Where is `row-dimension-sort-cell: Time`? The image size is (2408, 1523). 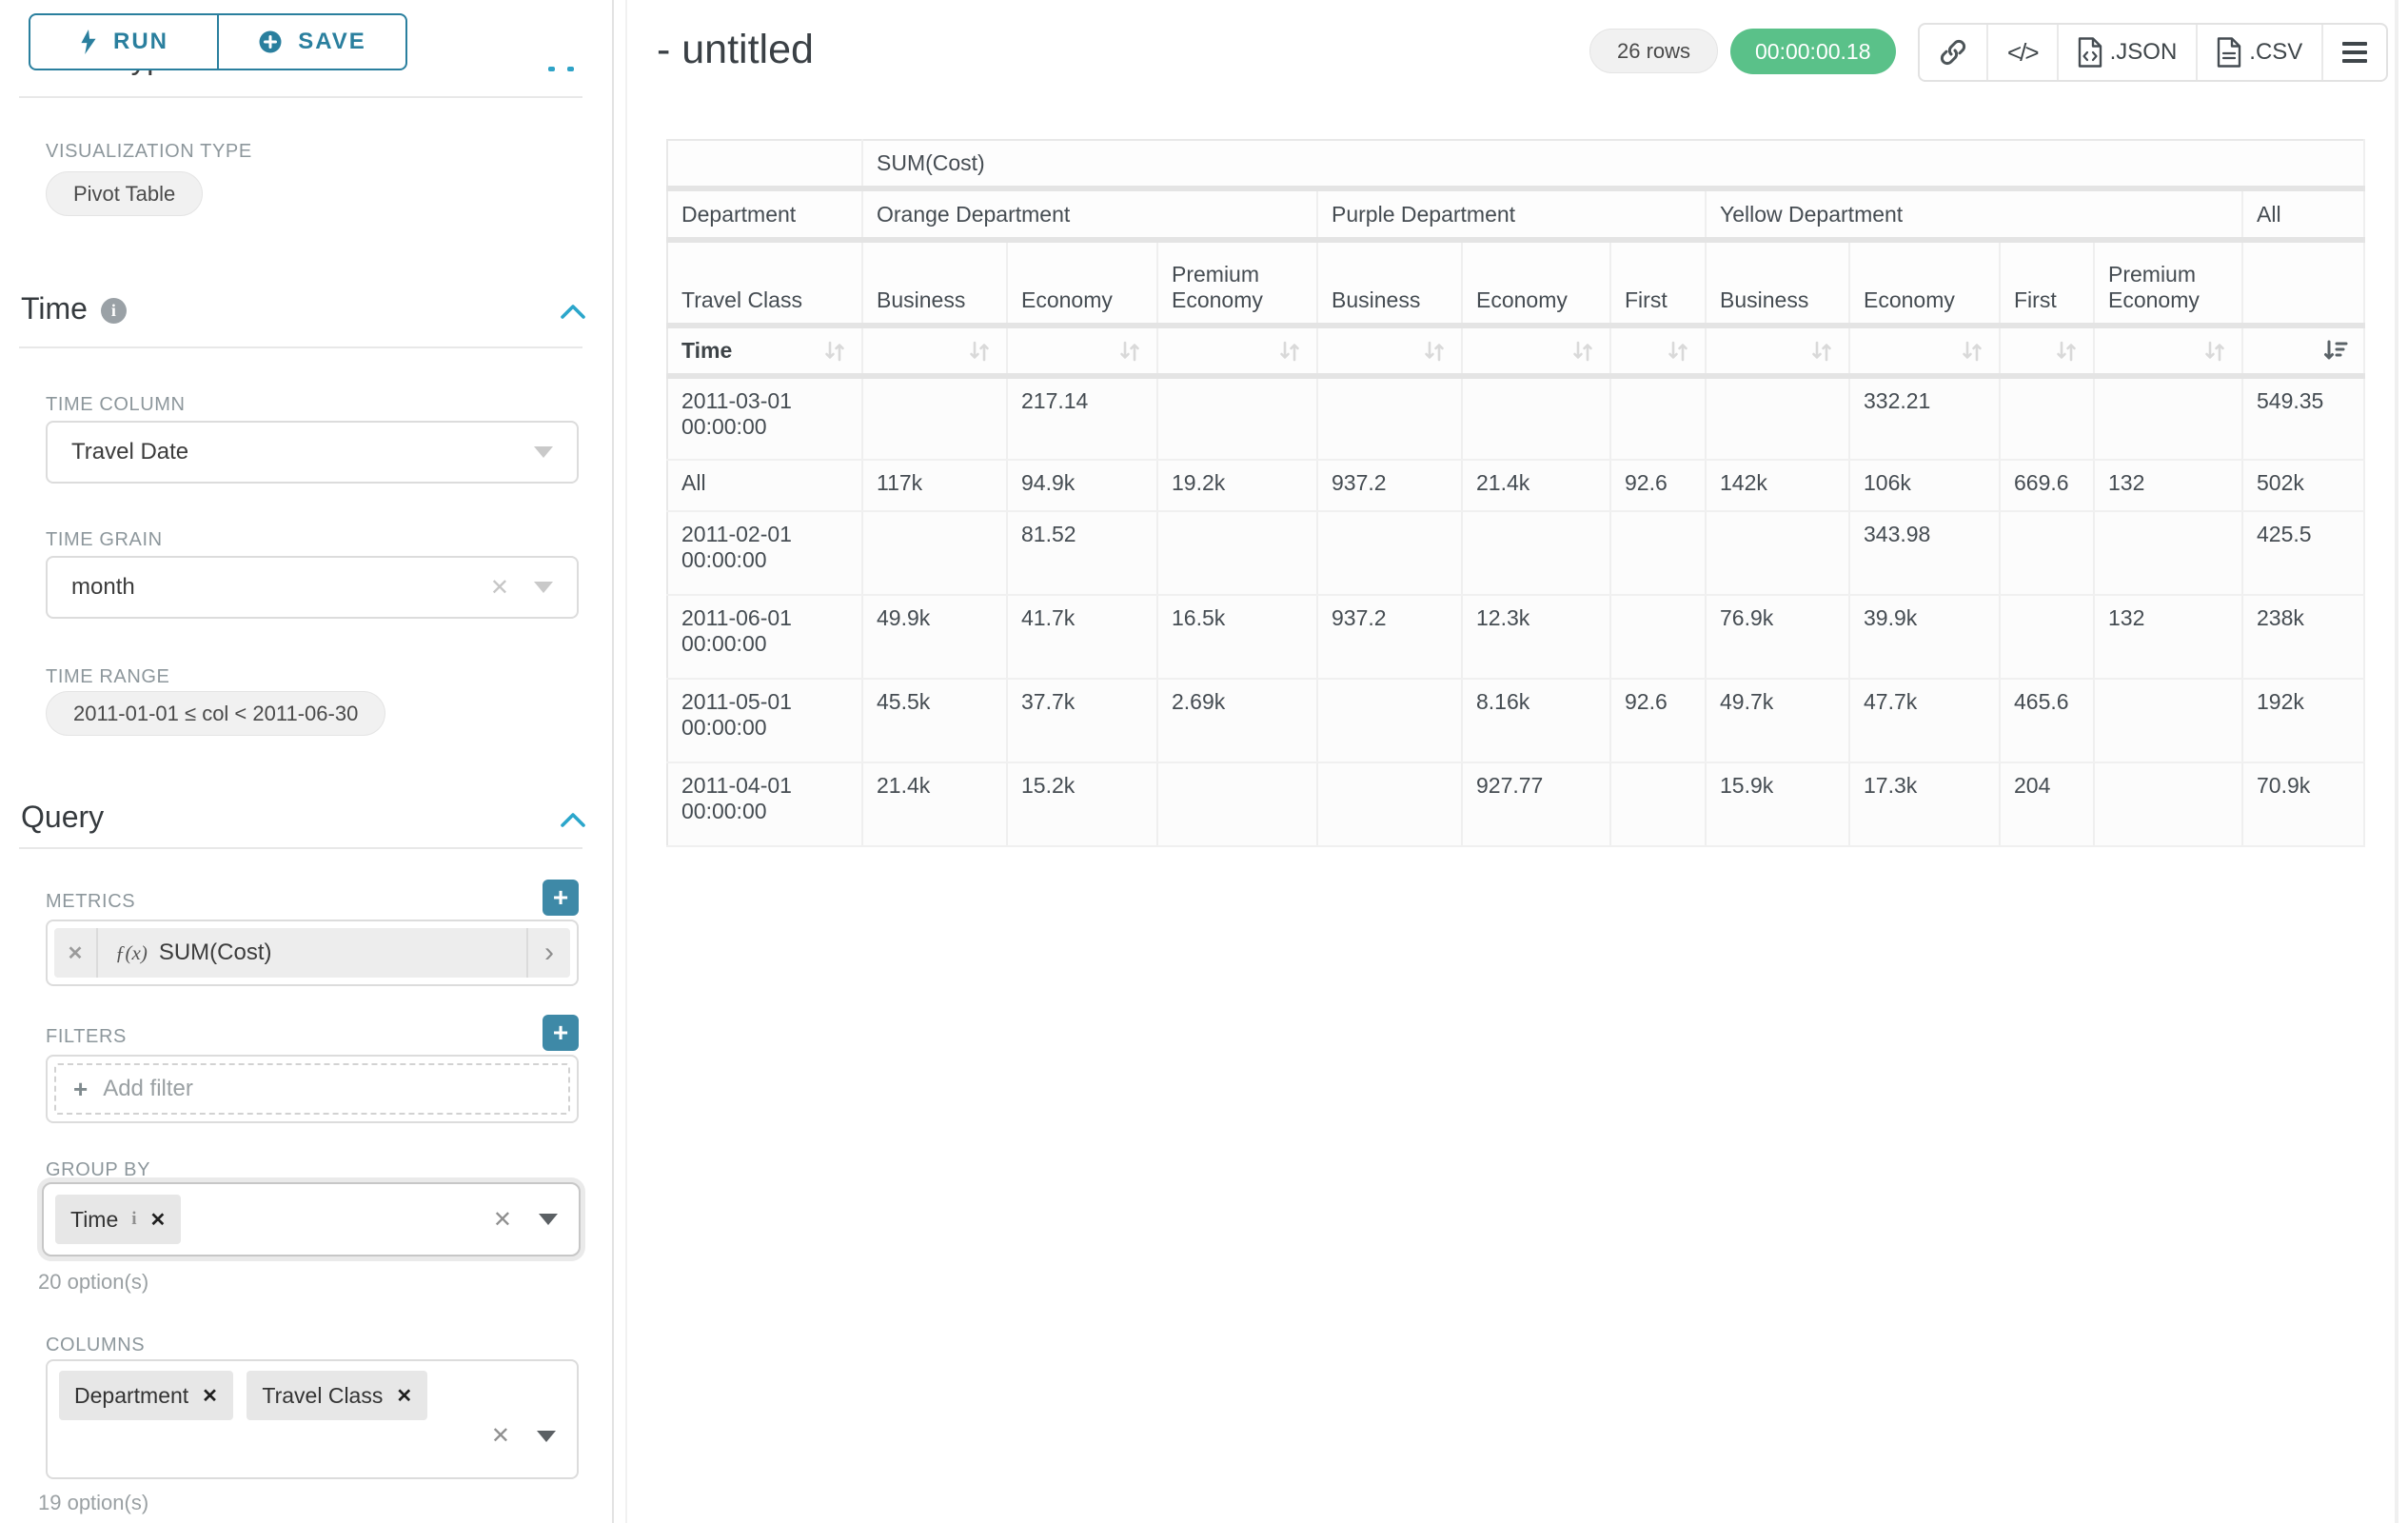 row-dimension-sort-cell: Time is located at coordinates (765, 353).